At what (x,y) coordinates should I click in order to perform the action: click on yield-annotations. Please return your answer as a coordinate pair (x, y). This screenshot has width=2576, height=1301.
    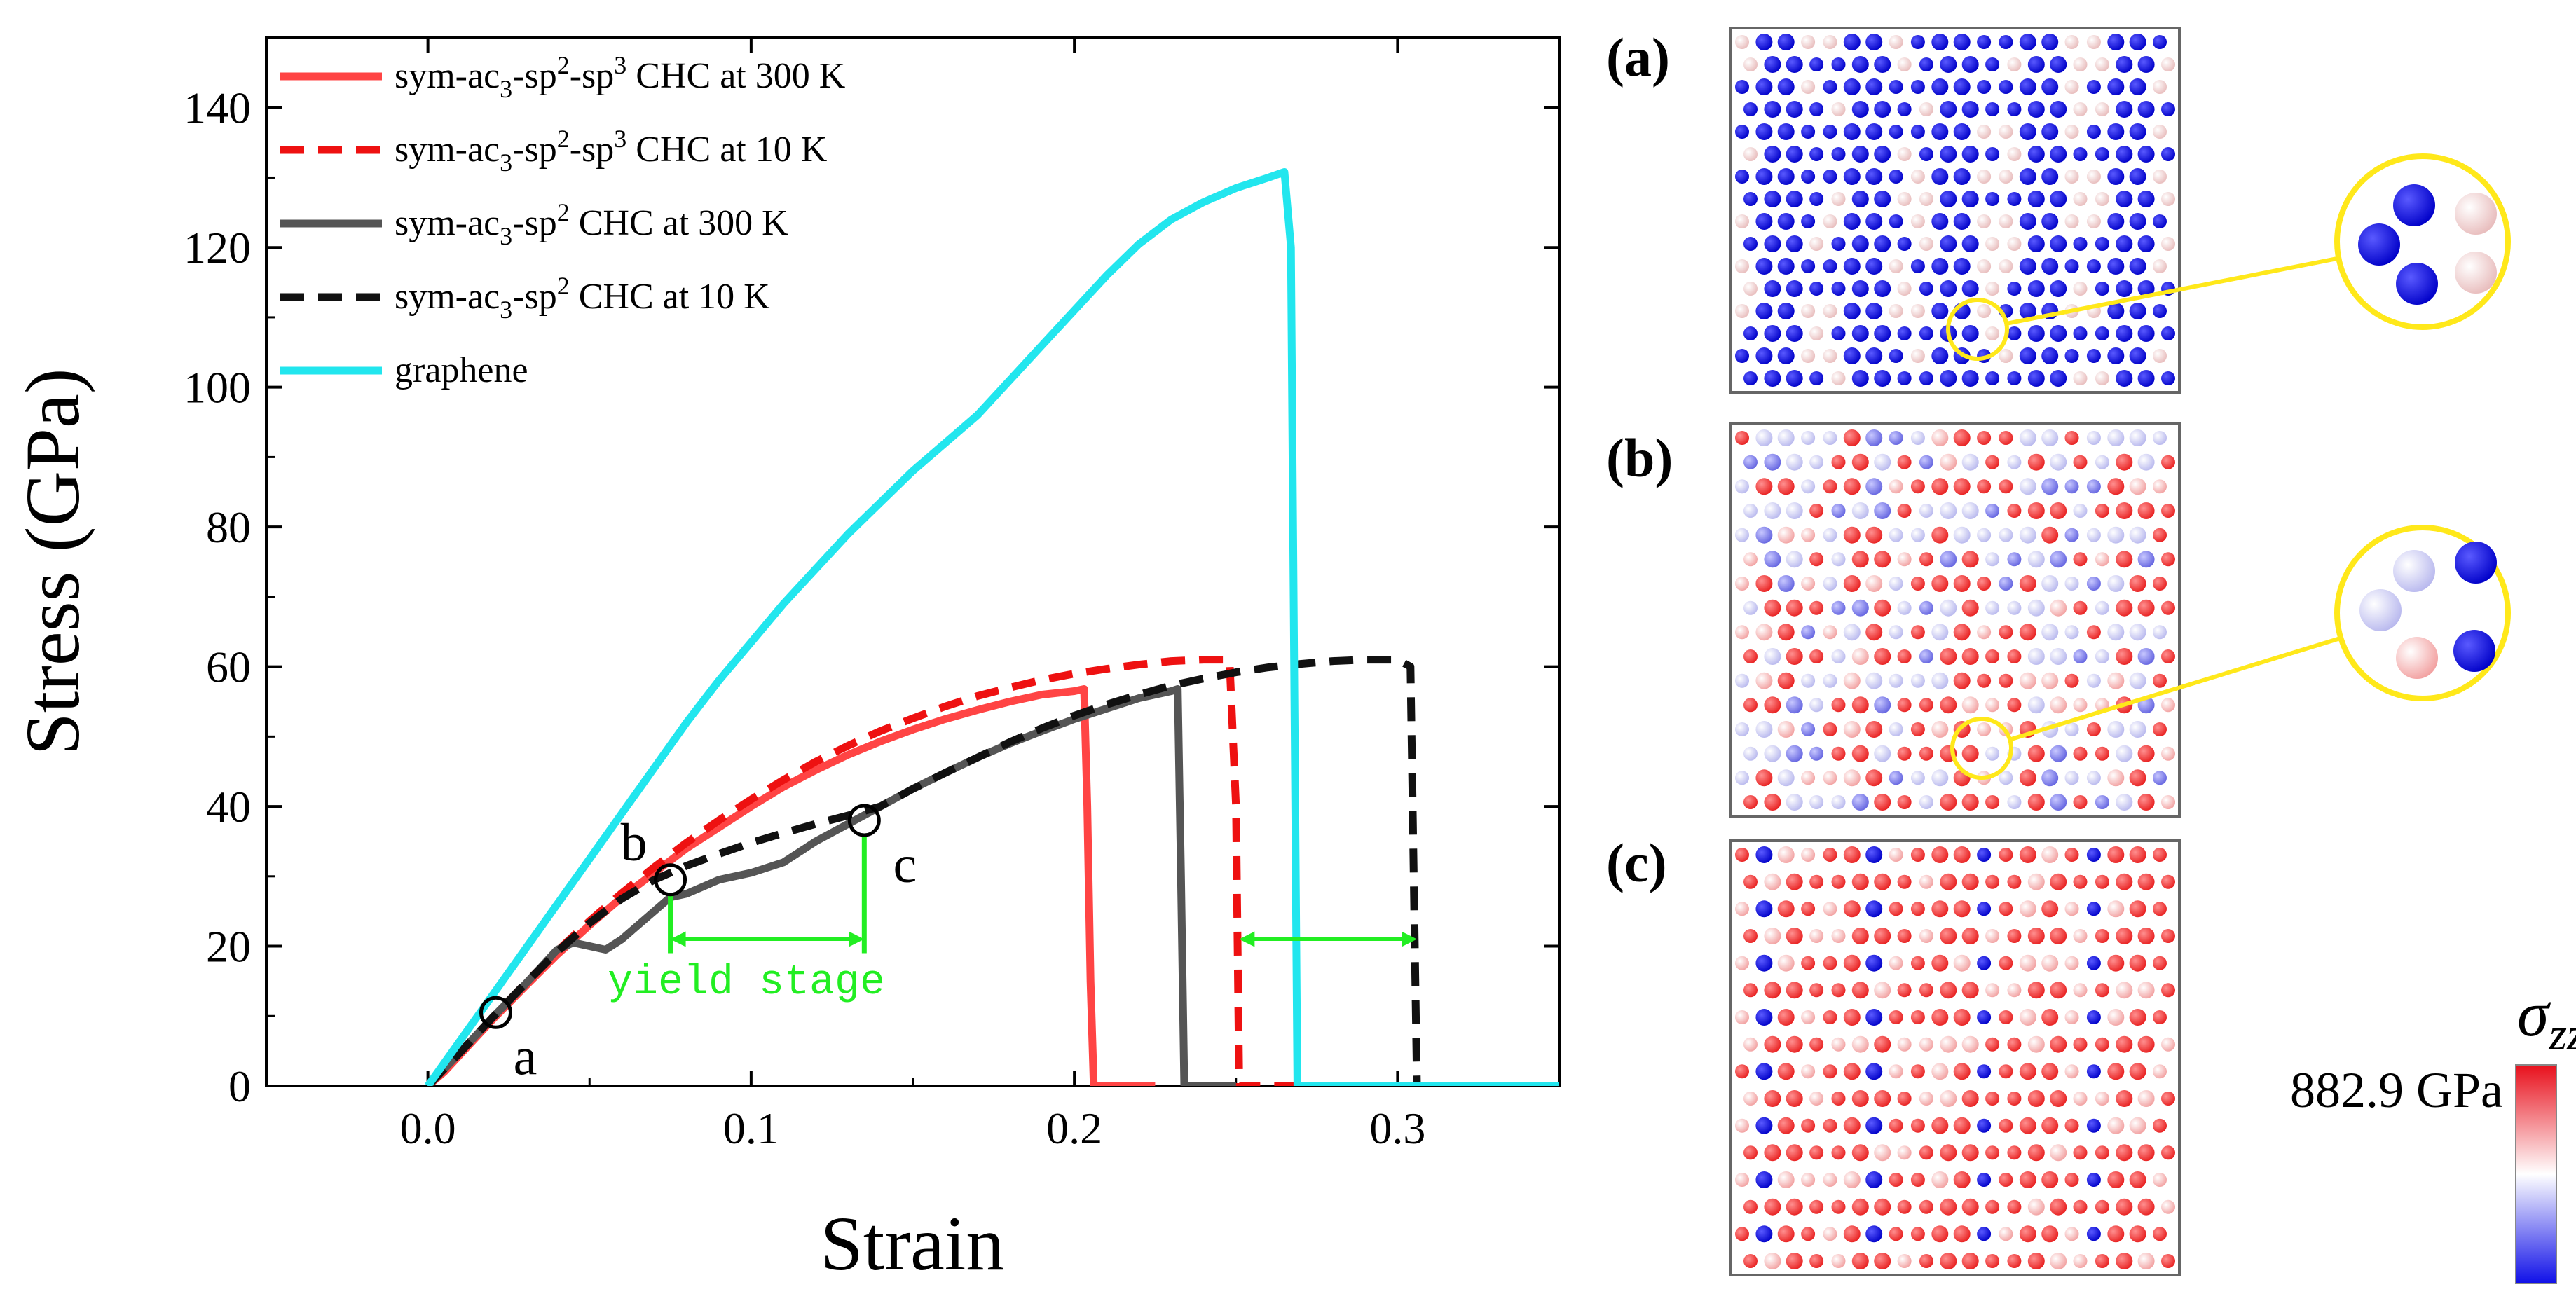
    Looking at the image, I should click on (1043, 894).